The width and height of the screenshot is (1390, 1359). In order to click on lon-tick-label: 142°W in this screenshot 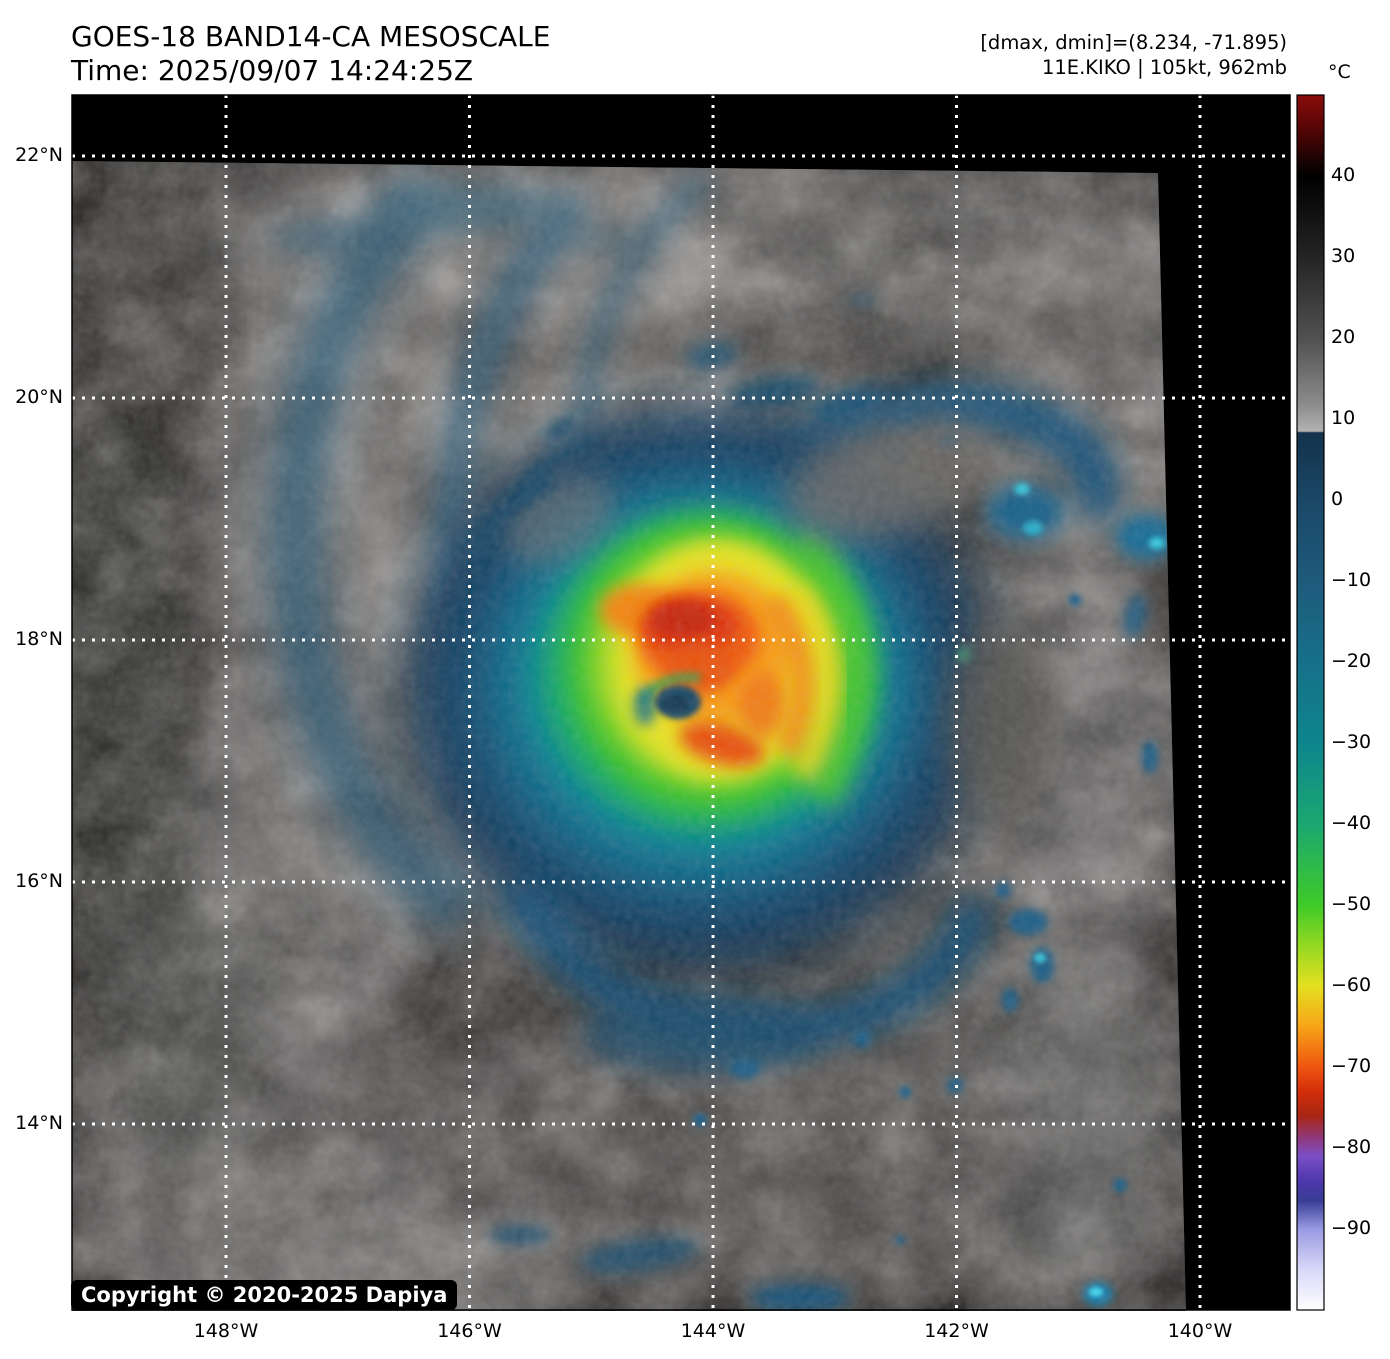, I will do `click(956, 1331)`.